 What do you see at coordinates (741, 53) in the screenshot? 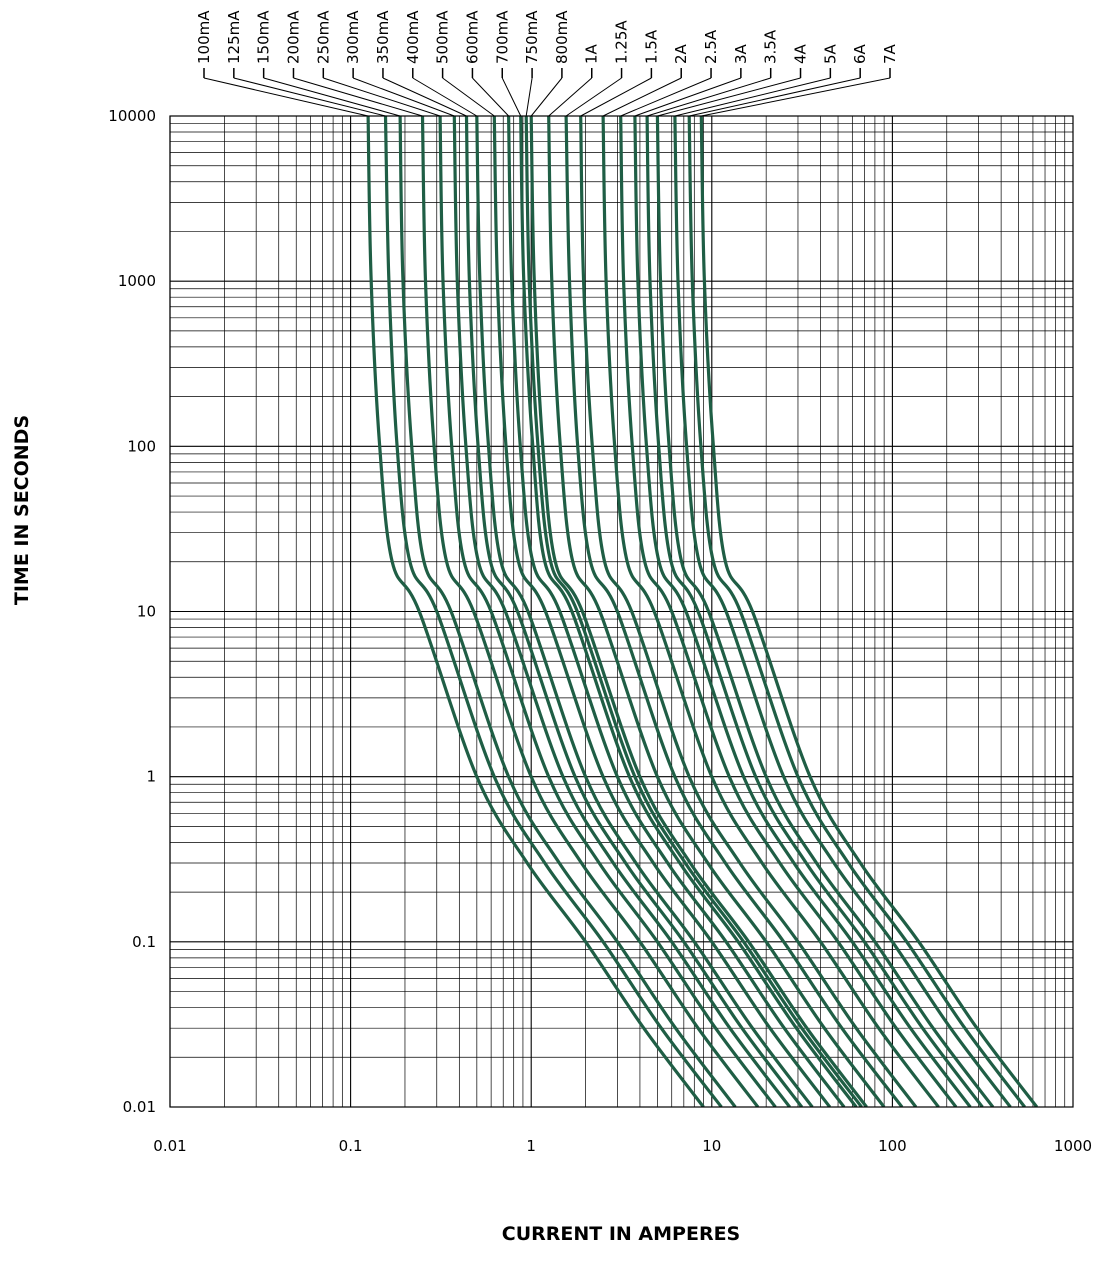
I see `series-label-3A: 3A` at bounding box center [741, 53].